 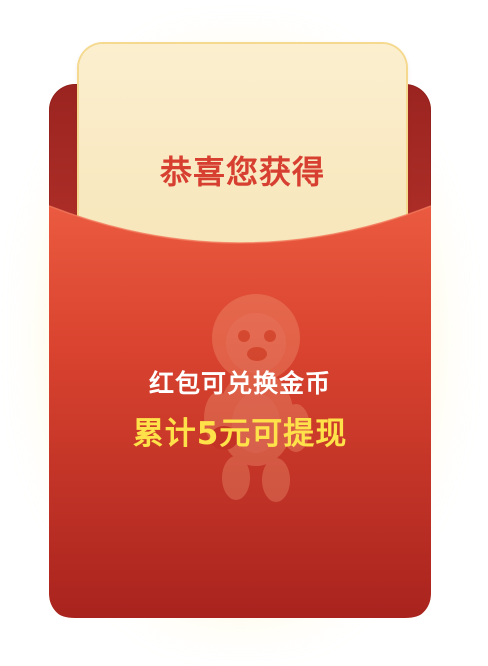 I want to click on exchange-coins-text: 红包可兑换金币, so click(x=239, y=383).